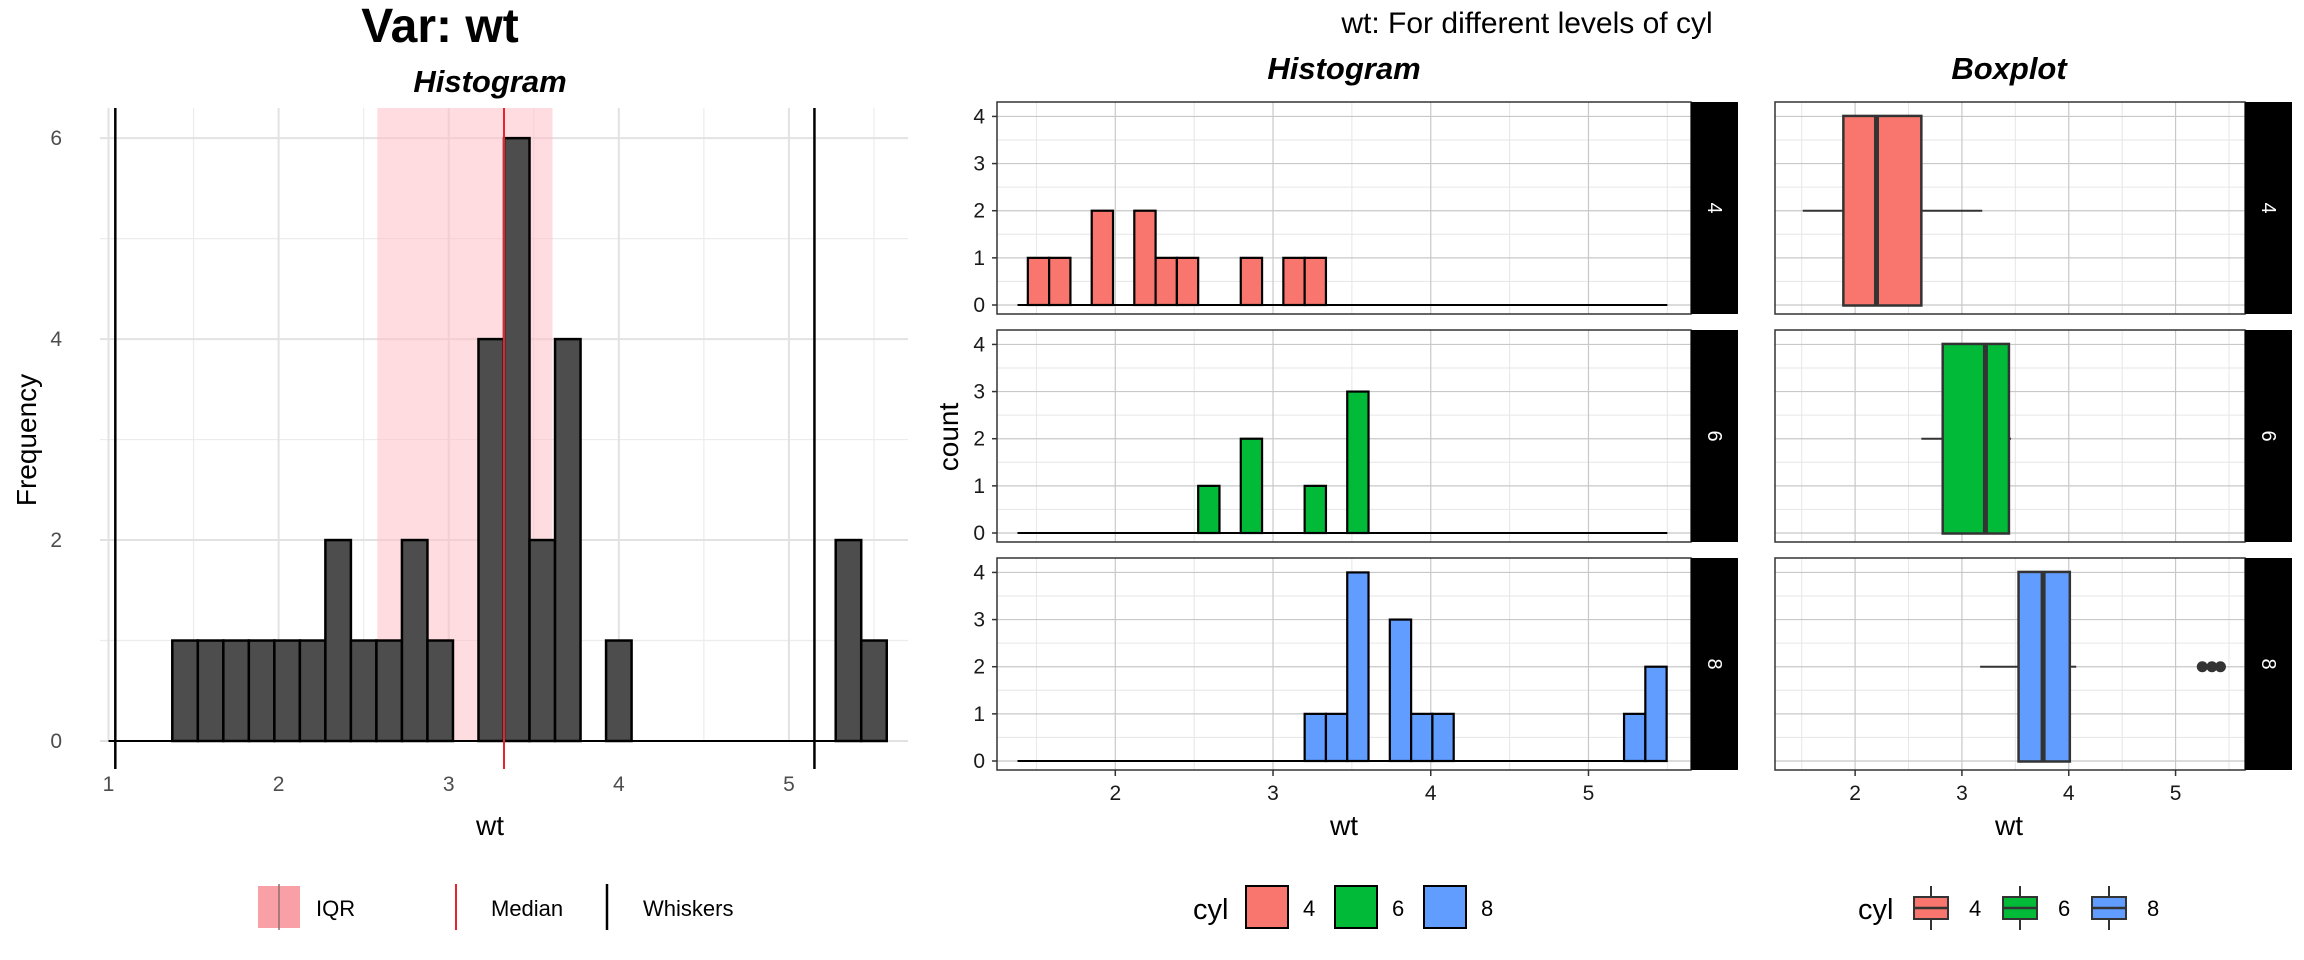  I want to click on legend-whiskers-label: Whiskers, so click(688, 908).